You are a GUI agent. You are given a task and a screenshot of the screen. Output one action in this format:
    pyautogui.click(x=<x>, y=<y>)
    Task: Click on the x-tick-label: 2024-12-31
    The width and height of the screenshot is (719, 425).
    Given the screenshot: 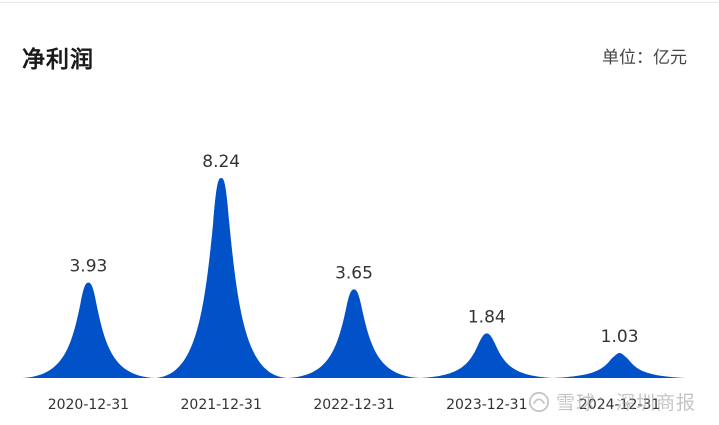 What is the action you would take?
    pyautogui.click(x=619, y=405)
    